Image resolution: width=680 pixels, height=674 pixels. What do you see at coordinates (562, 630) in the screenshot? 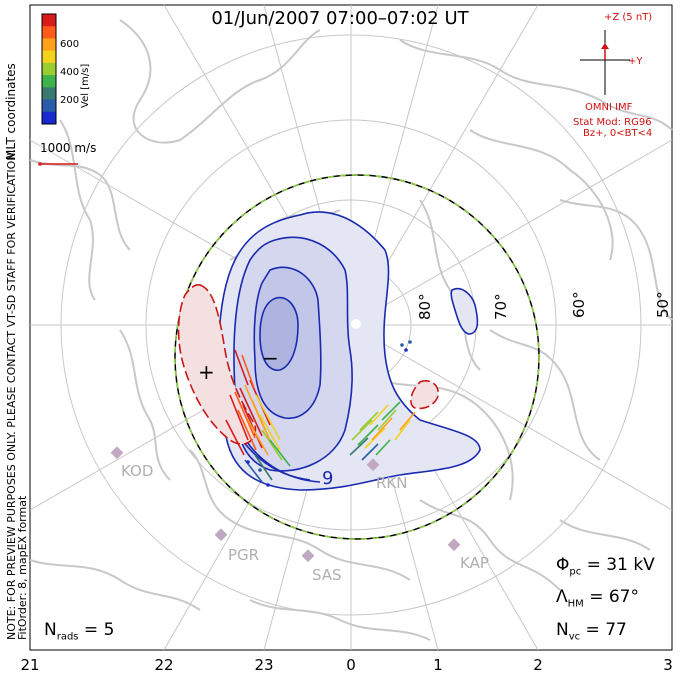
I see `stat-nvc-symbol: N` at bounding box center [562, 630].